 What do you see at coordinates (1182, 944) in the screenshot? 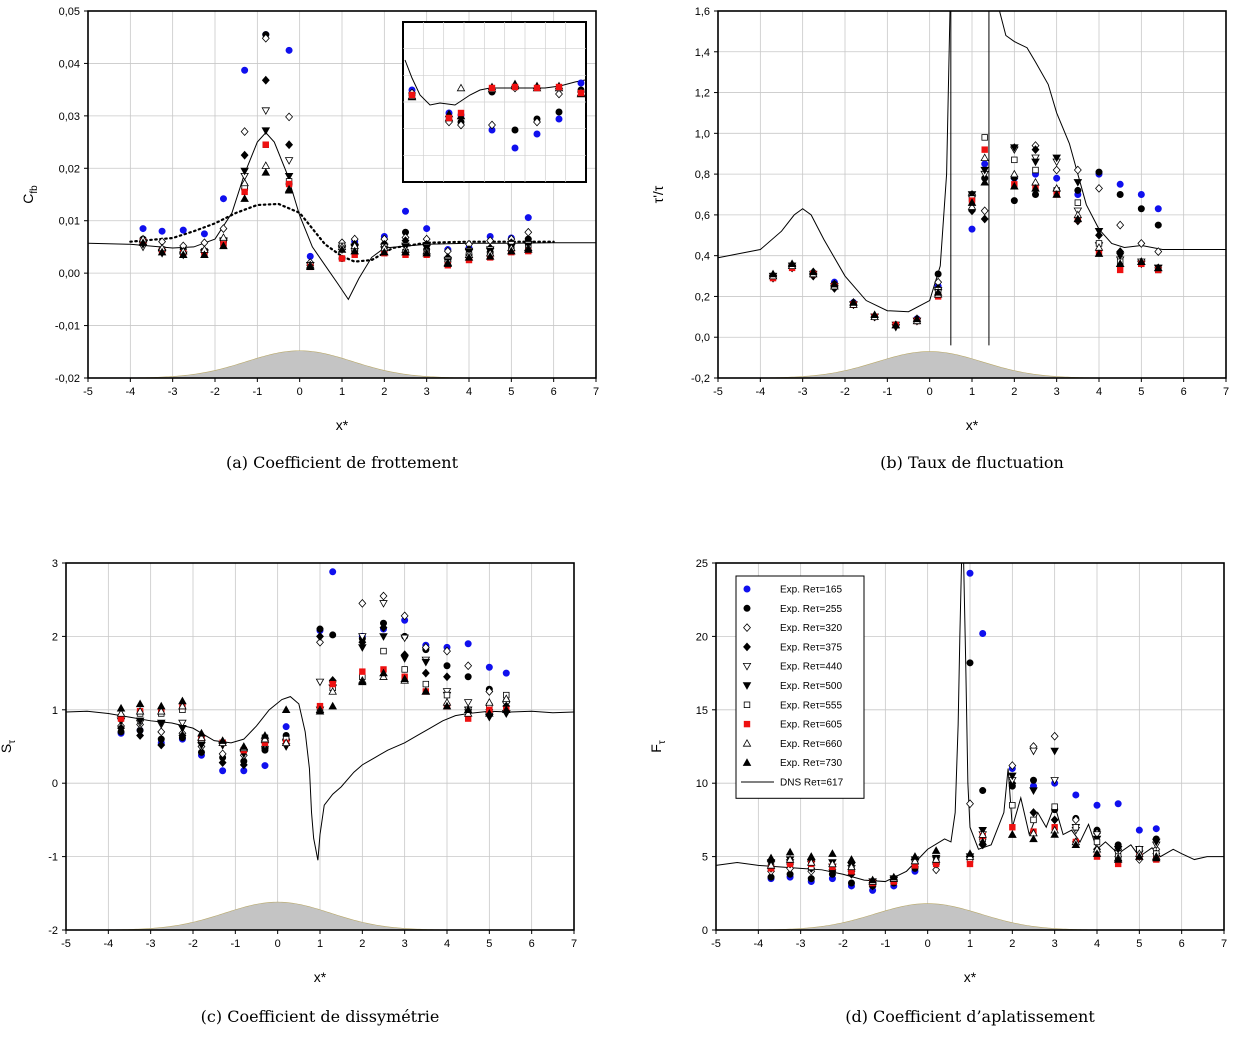
I see `x-tick-label: 6` at bounding box center [1182, 944].